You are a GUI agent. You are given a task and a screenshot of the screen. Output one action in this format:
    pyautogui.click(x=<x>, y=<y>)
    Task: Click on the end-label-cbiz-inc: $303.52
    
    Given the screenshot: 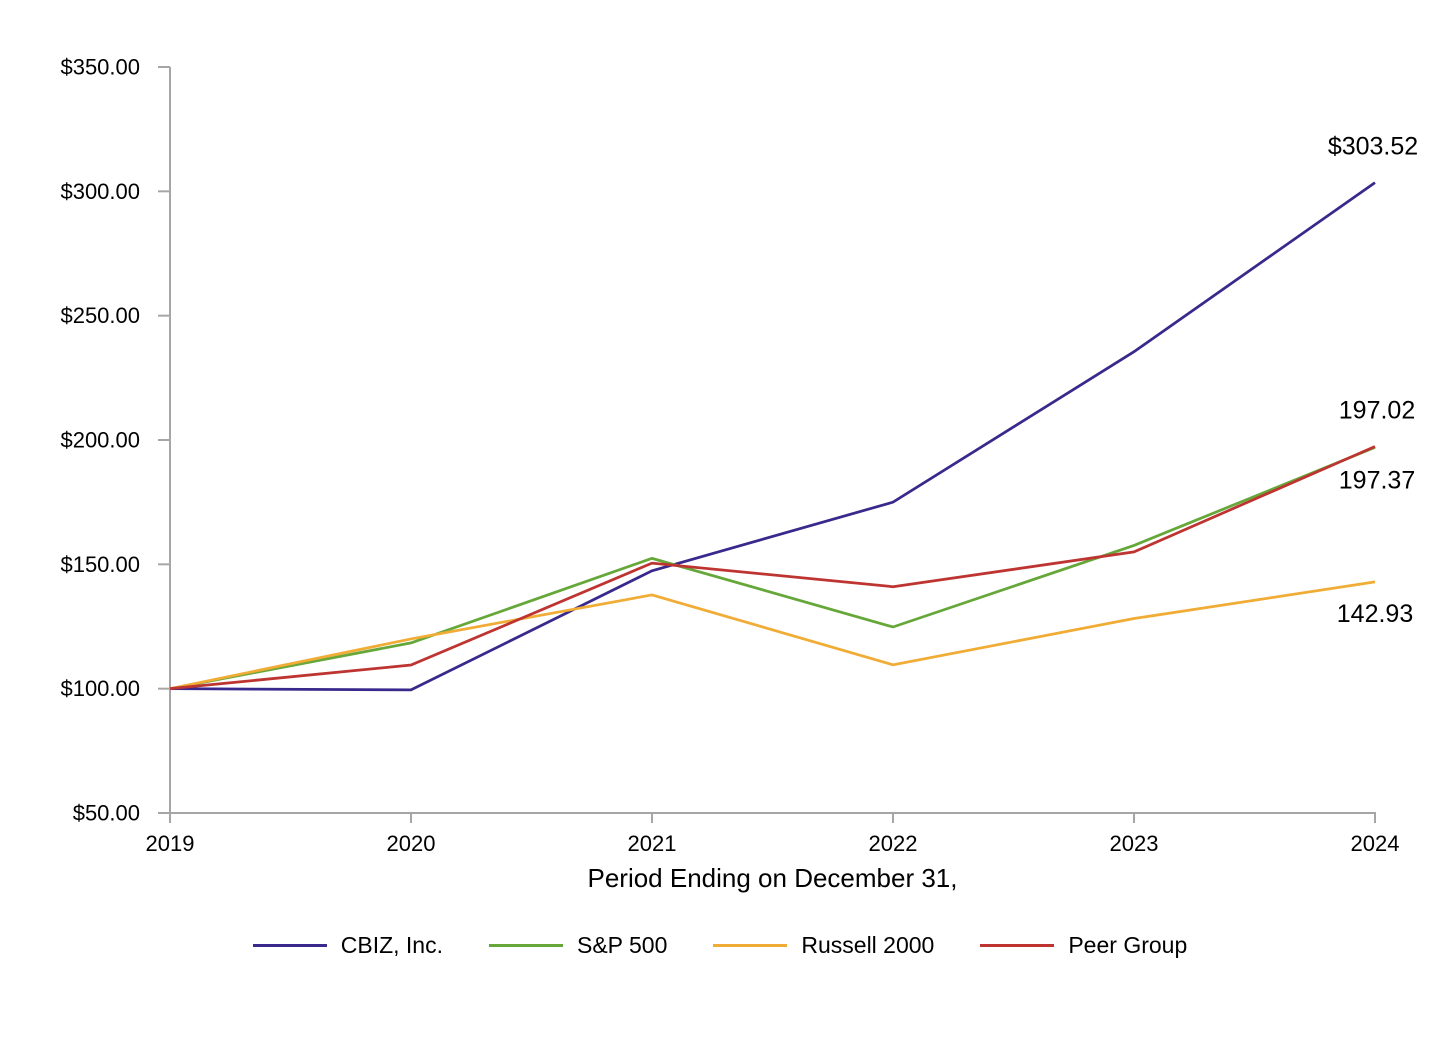 What is the action you would take?
    pyautogui.click(x=1373, y=147)
    